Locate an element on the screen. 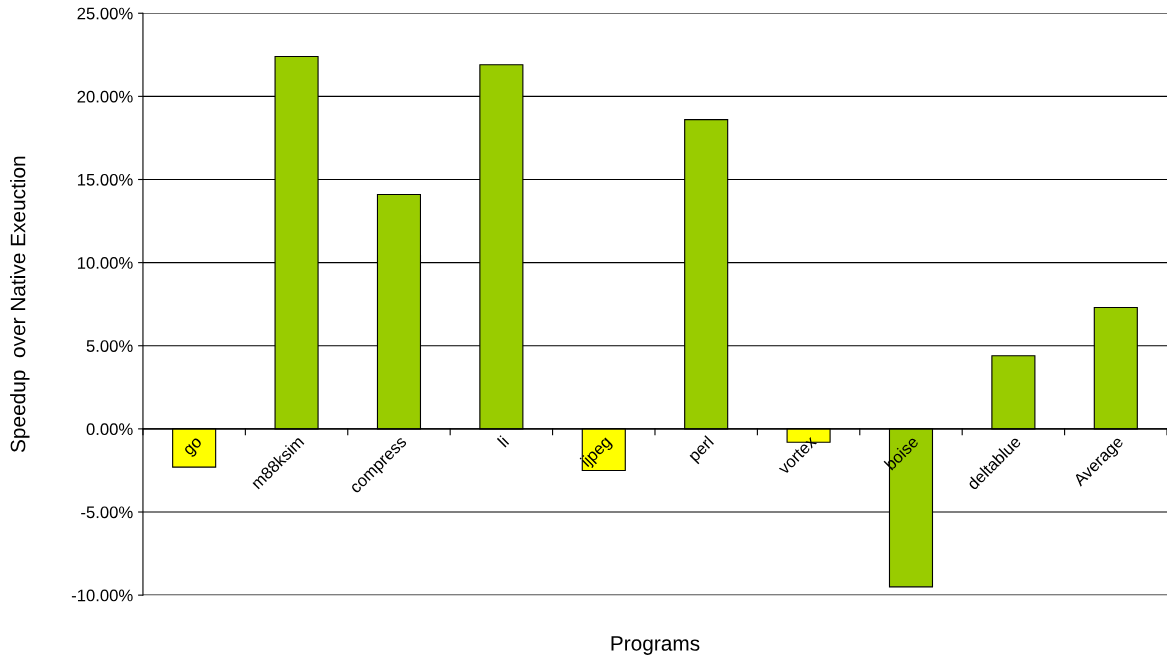 This screenshot has height=662, width=1167. y-tick-label: 10.00% is located at coordinates (105, 263).